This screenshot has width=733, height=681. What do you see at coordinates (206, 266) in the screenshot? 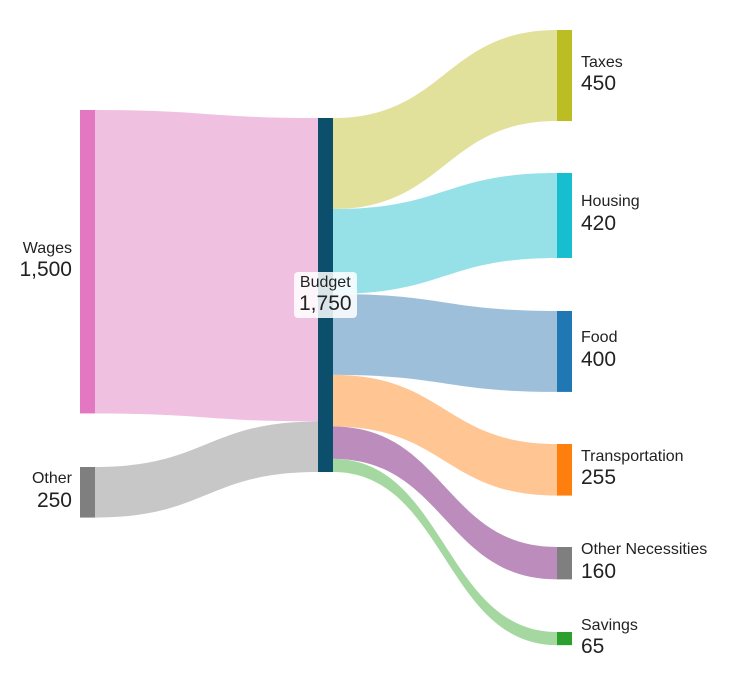
I see `link-wages-to-budget` at bounding box center [206, 266].